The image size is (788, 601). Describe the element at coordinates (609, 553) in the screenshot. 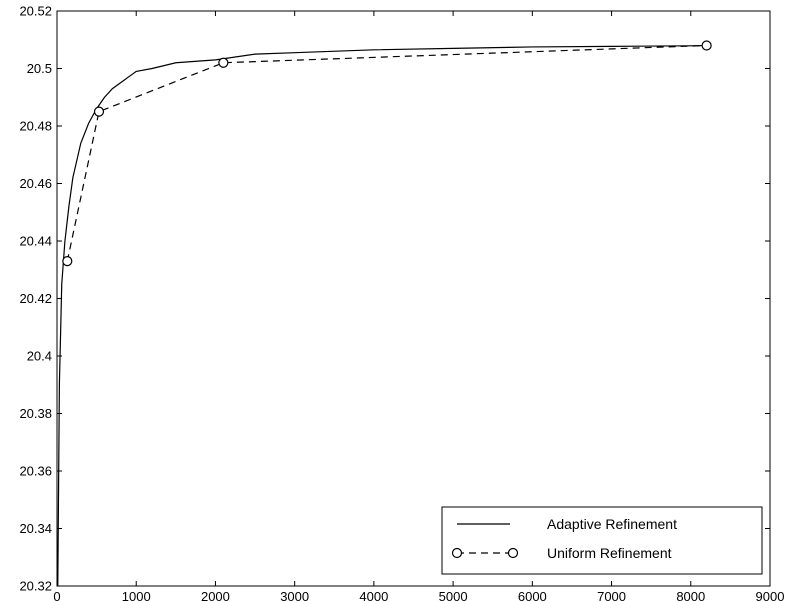

I see `legend-label-uniform: Uniform Refinement` at that location.